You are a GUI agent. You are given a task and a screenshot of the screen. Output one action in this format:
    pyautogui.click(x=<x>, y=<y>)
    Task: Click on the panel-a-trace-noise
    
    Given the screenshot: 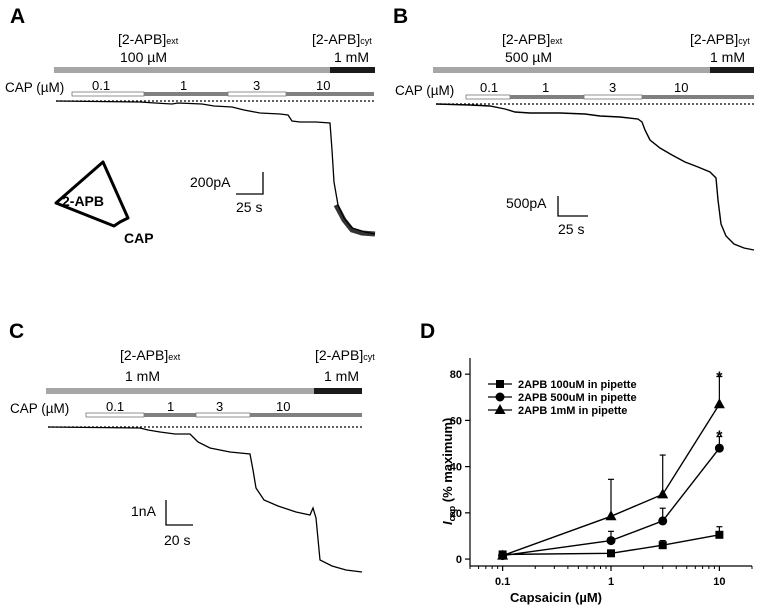 What is the action you would take?
    pyautogui.click(x=354, y=220)
    